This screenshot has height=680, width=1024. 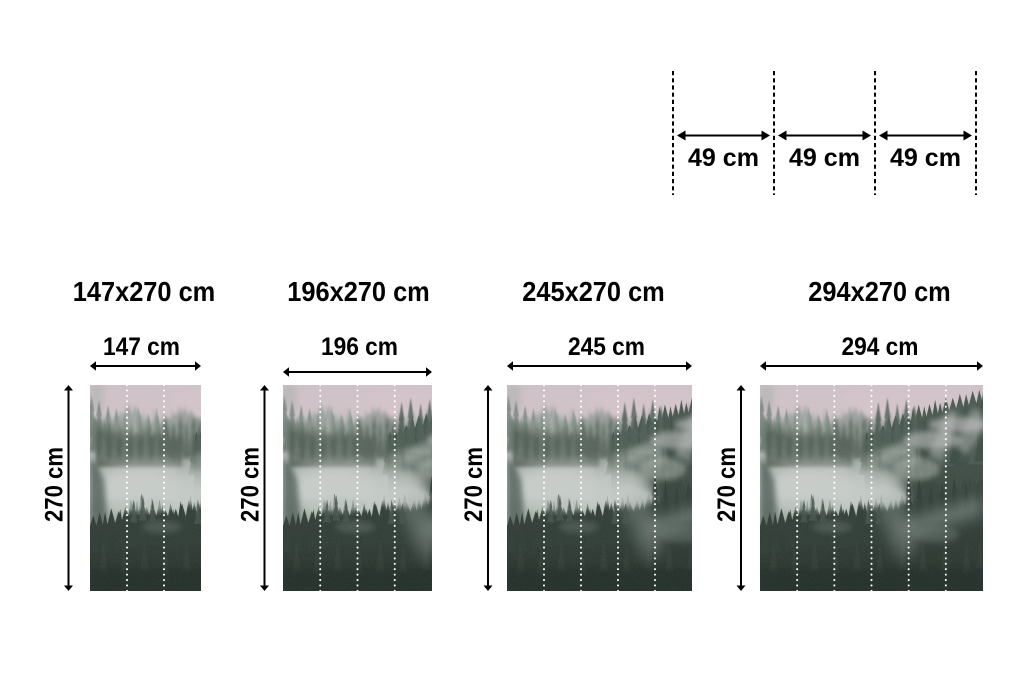 I want to click on svg-text: 147 cm, so click(x=141, y=347).